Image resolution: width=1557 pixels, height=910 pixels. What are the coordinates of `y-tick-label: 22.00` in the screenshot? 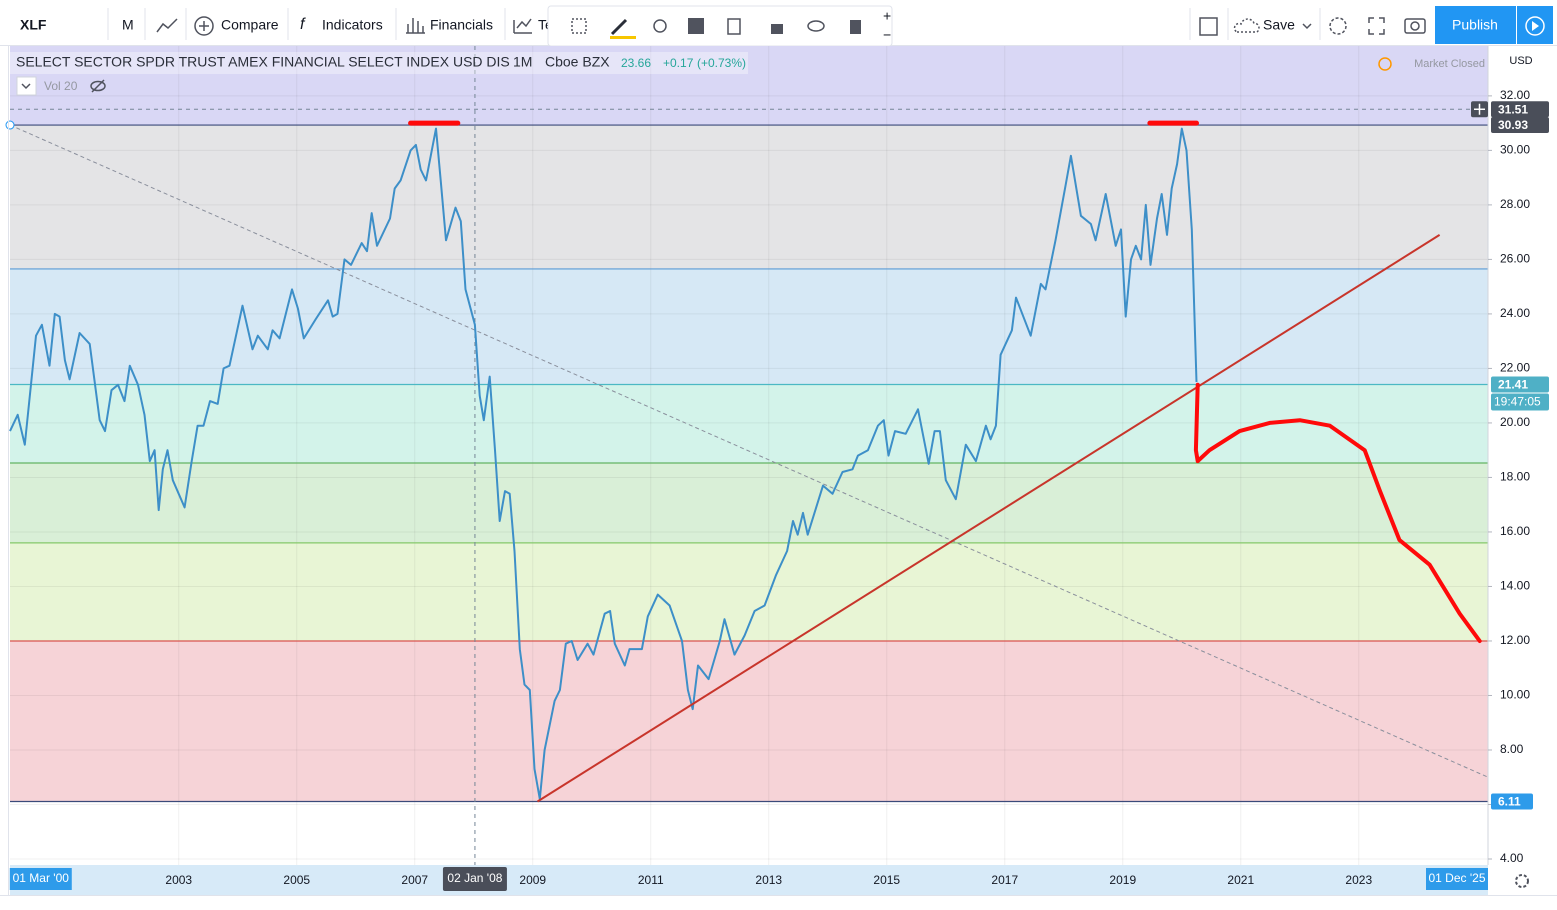 It's located at (1515, 368).